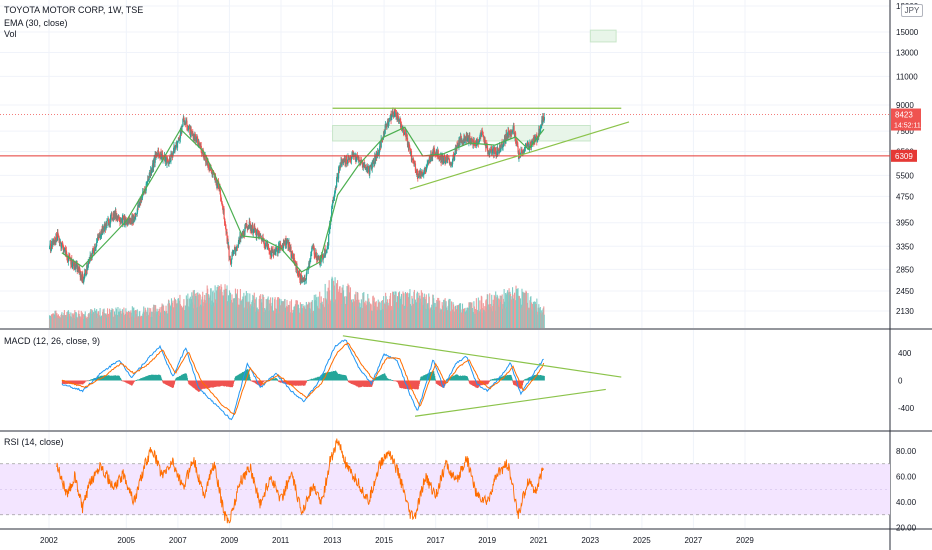 The width and height of the screenshot is (932, 550). I want to click on price-tick-label: 4750, so click(905, 196).